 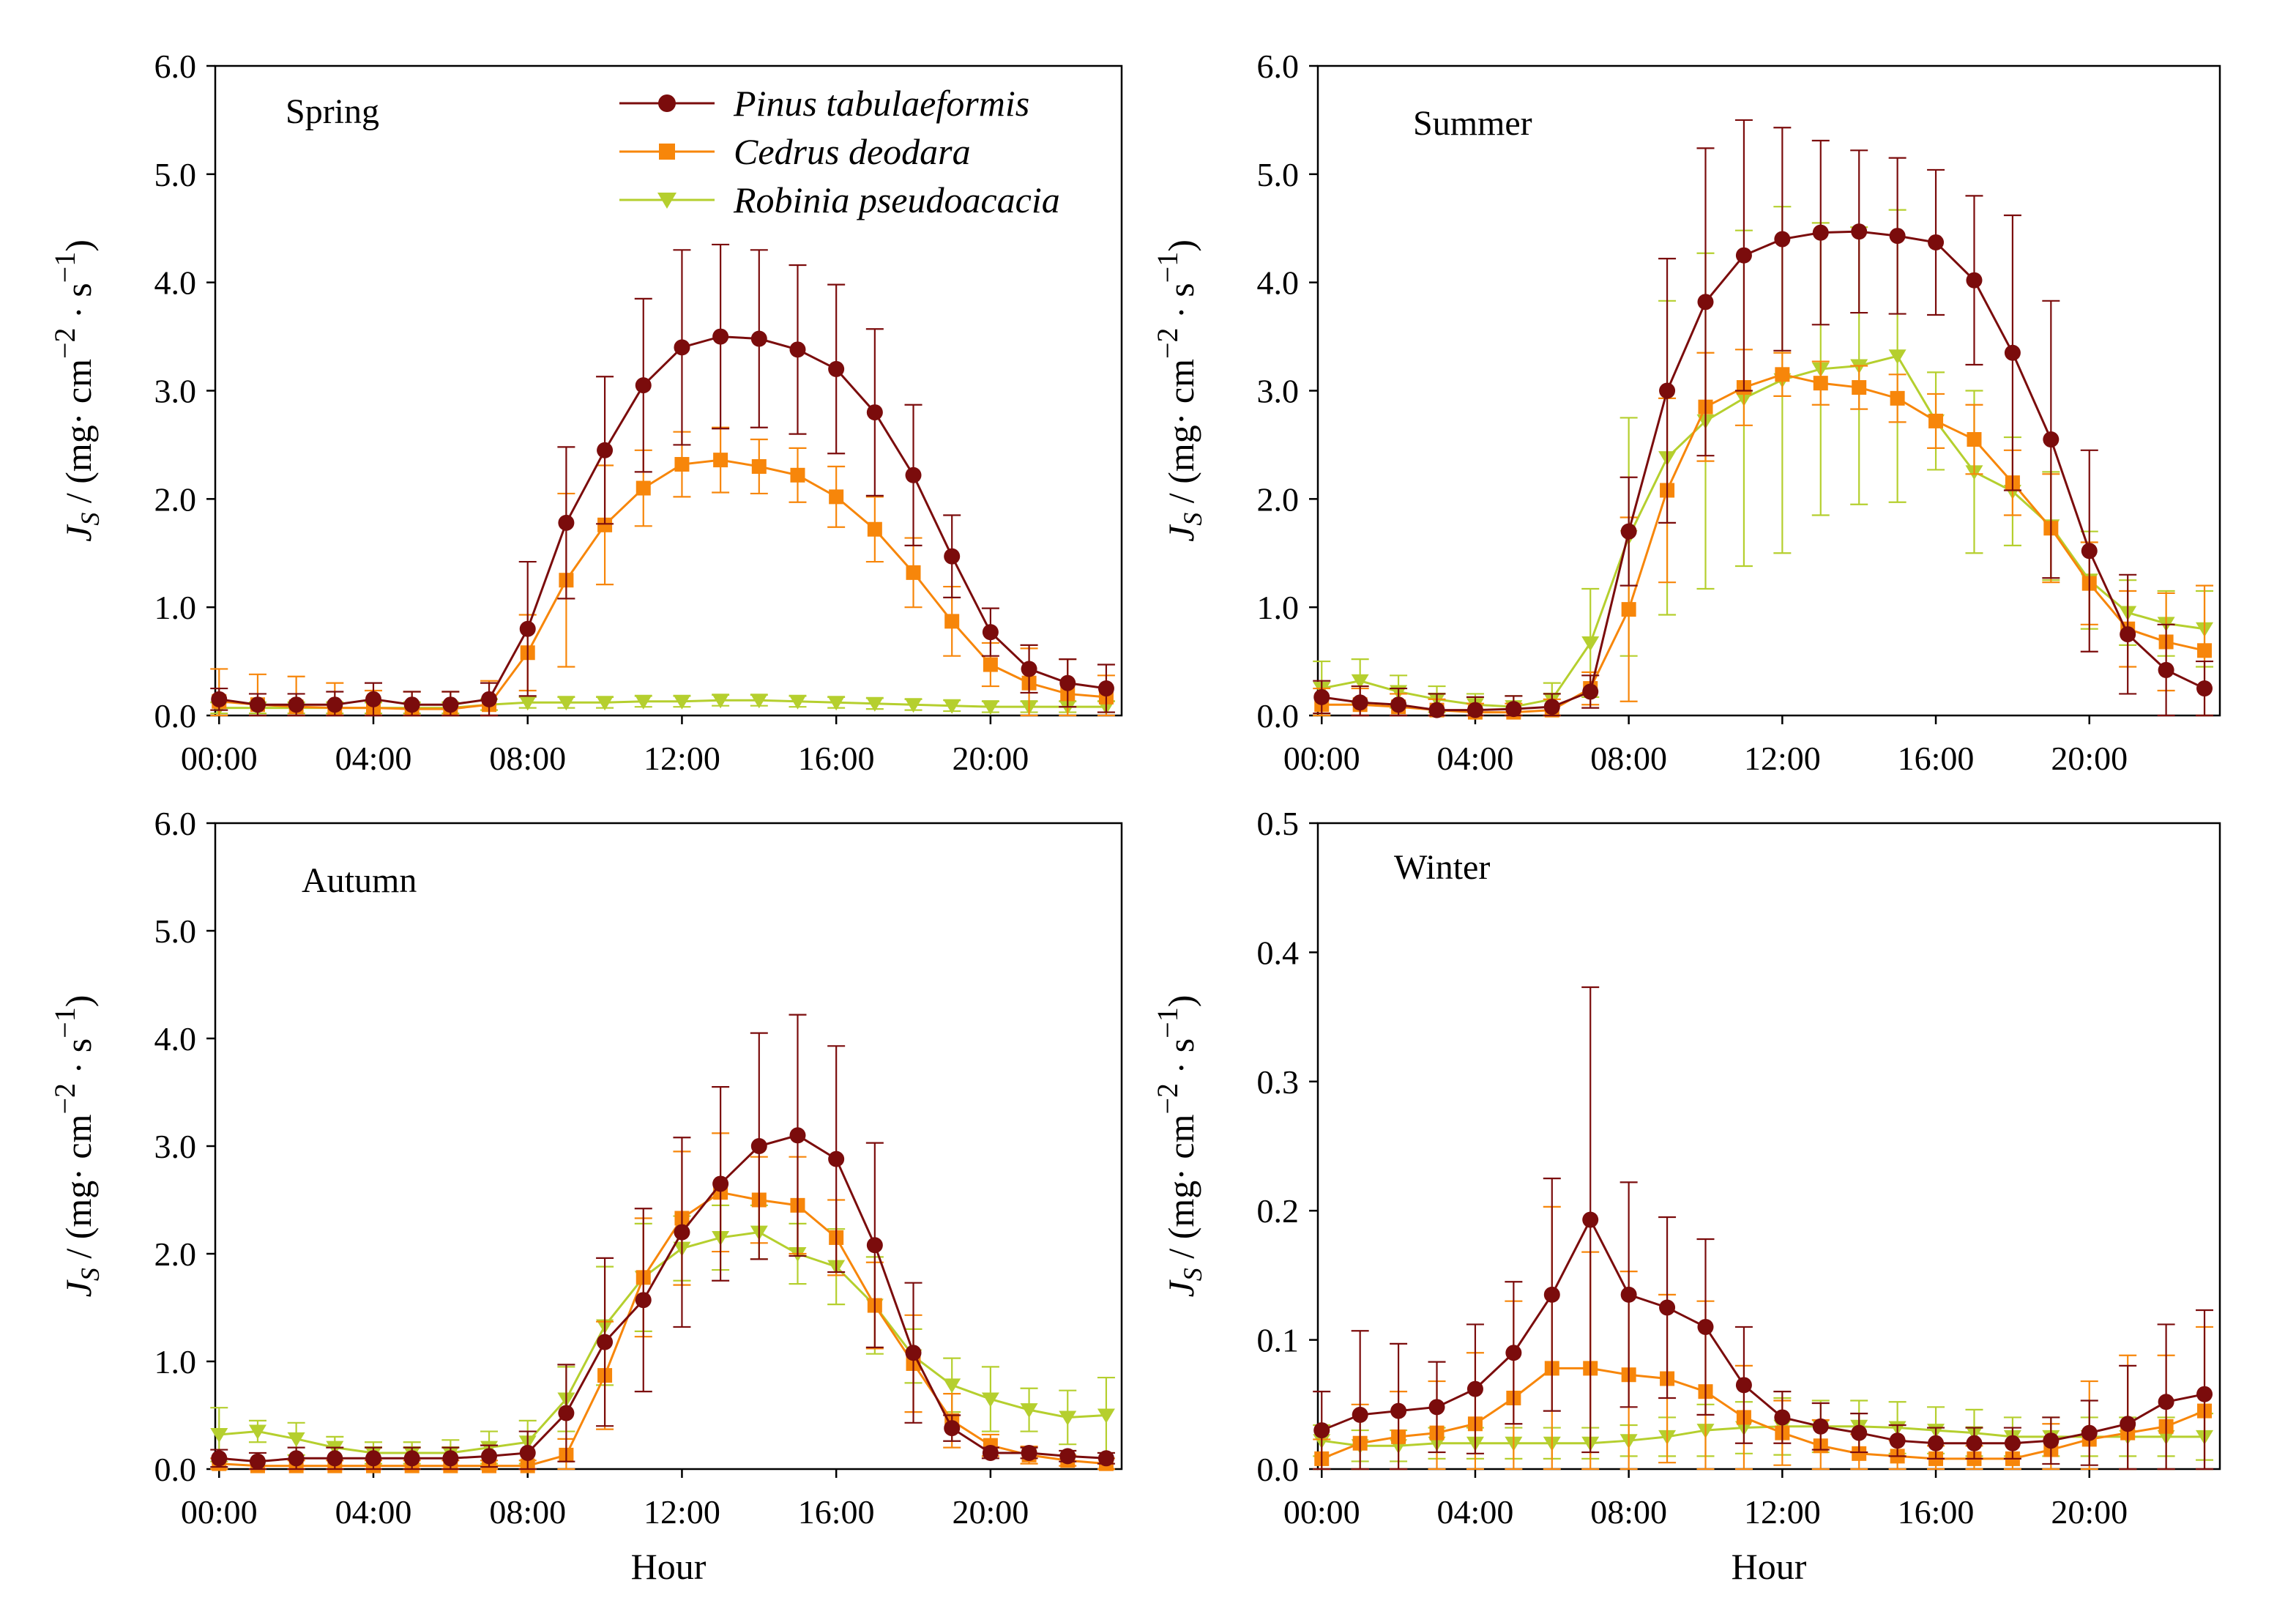 What do you see at coordinates (1278, 824) in the screenshot?
I see `y-tick-label: 0.5` at bounding box center [1278, 824].